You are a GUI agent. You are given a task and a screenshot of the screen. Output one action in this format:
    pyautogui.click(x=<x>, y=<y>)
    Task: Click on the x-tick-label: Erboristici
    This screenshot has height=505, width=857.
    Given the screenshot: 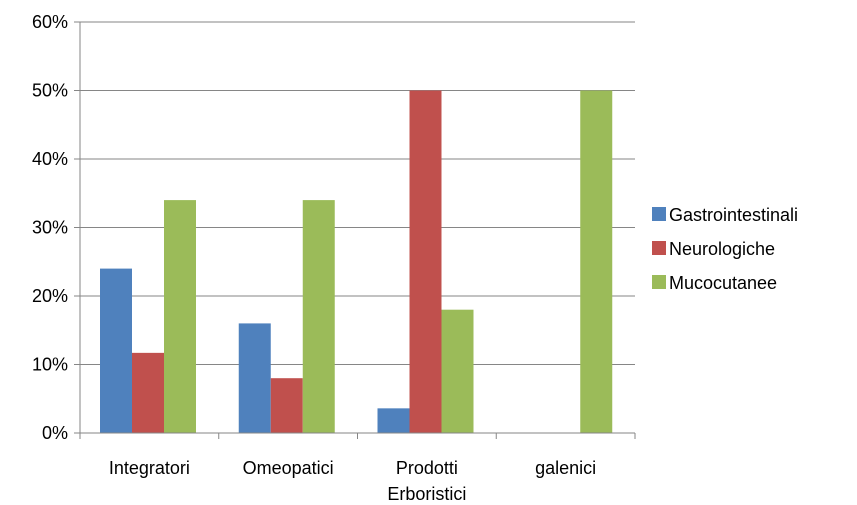 What is the action you would take?
    pyautogui.click(x=426, y=494)
    